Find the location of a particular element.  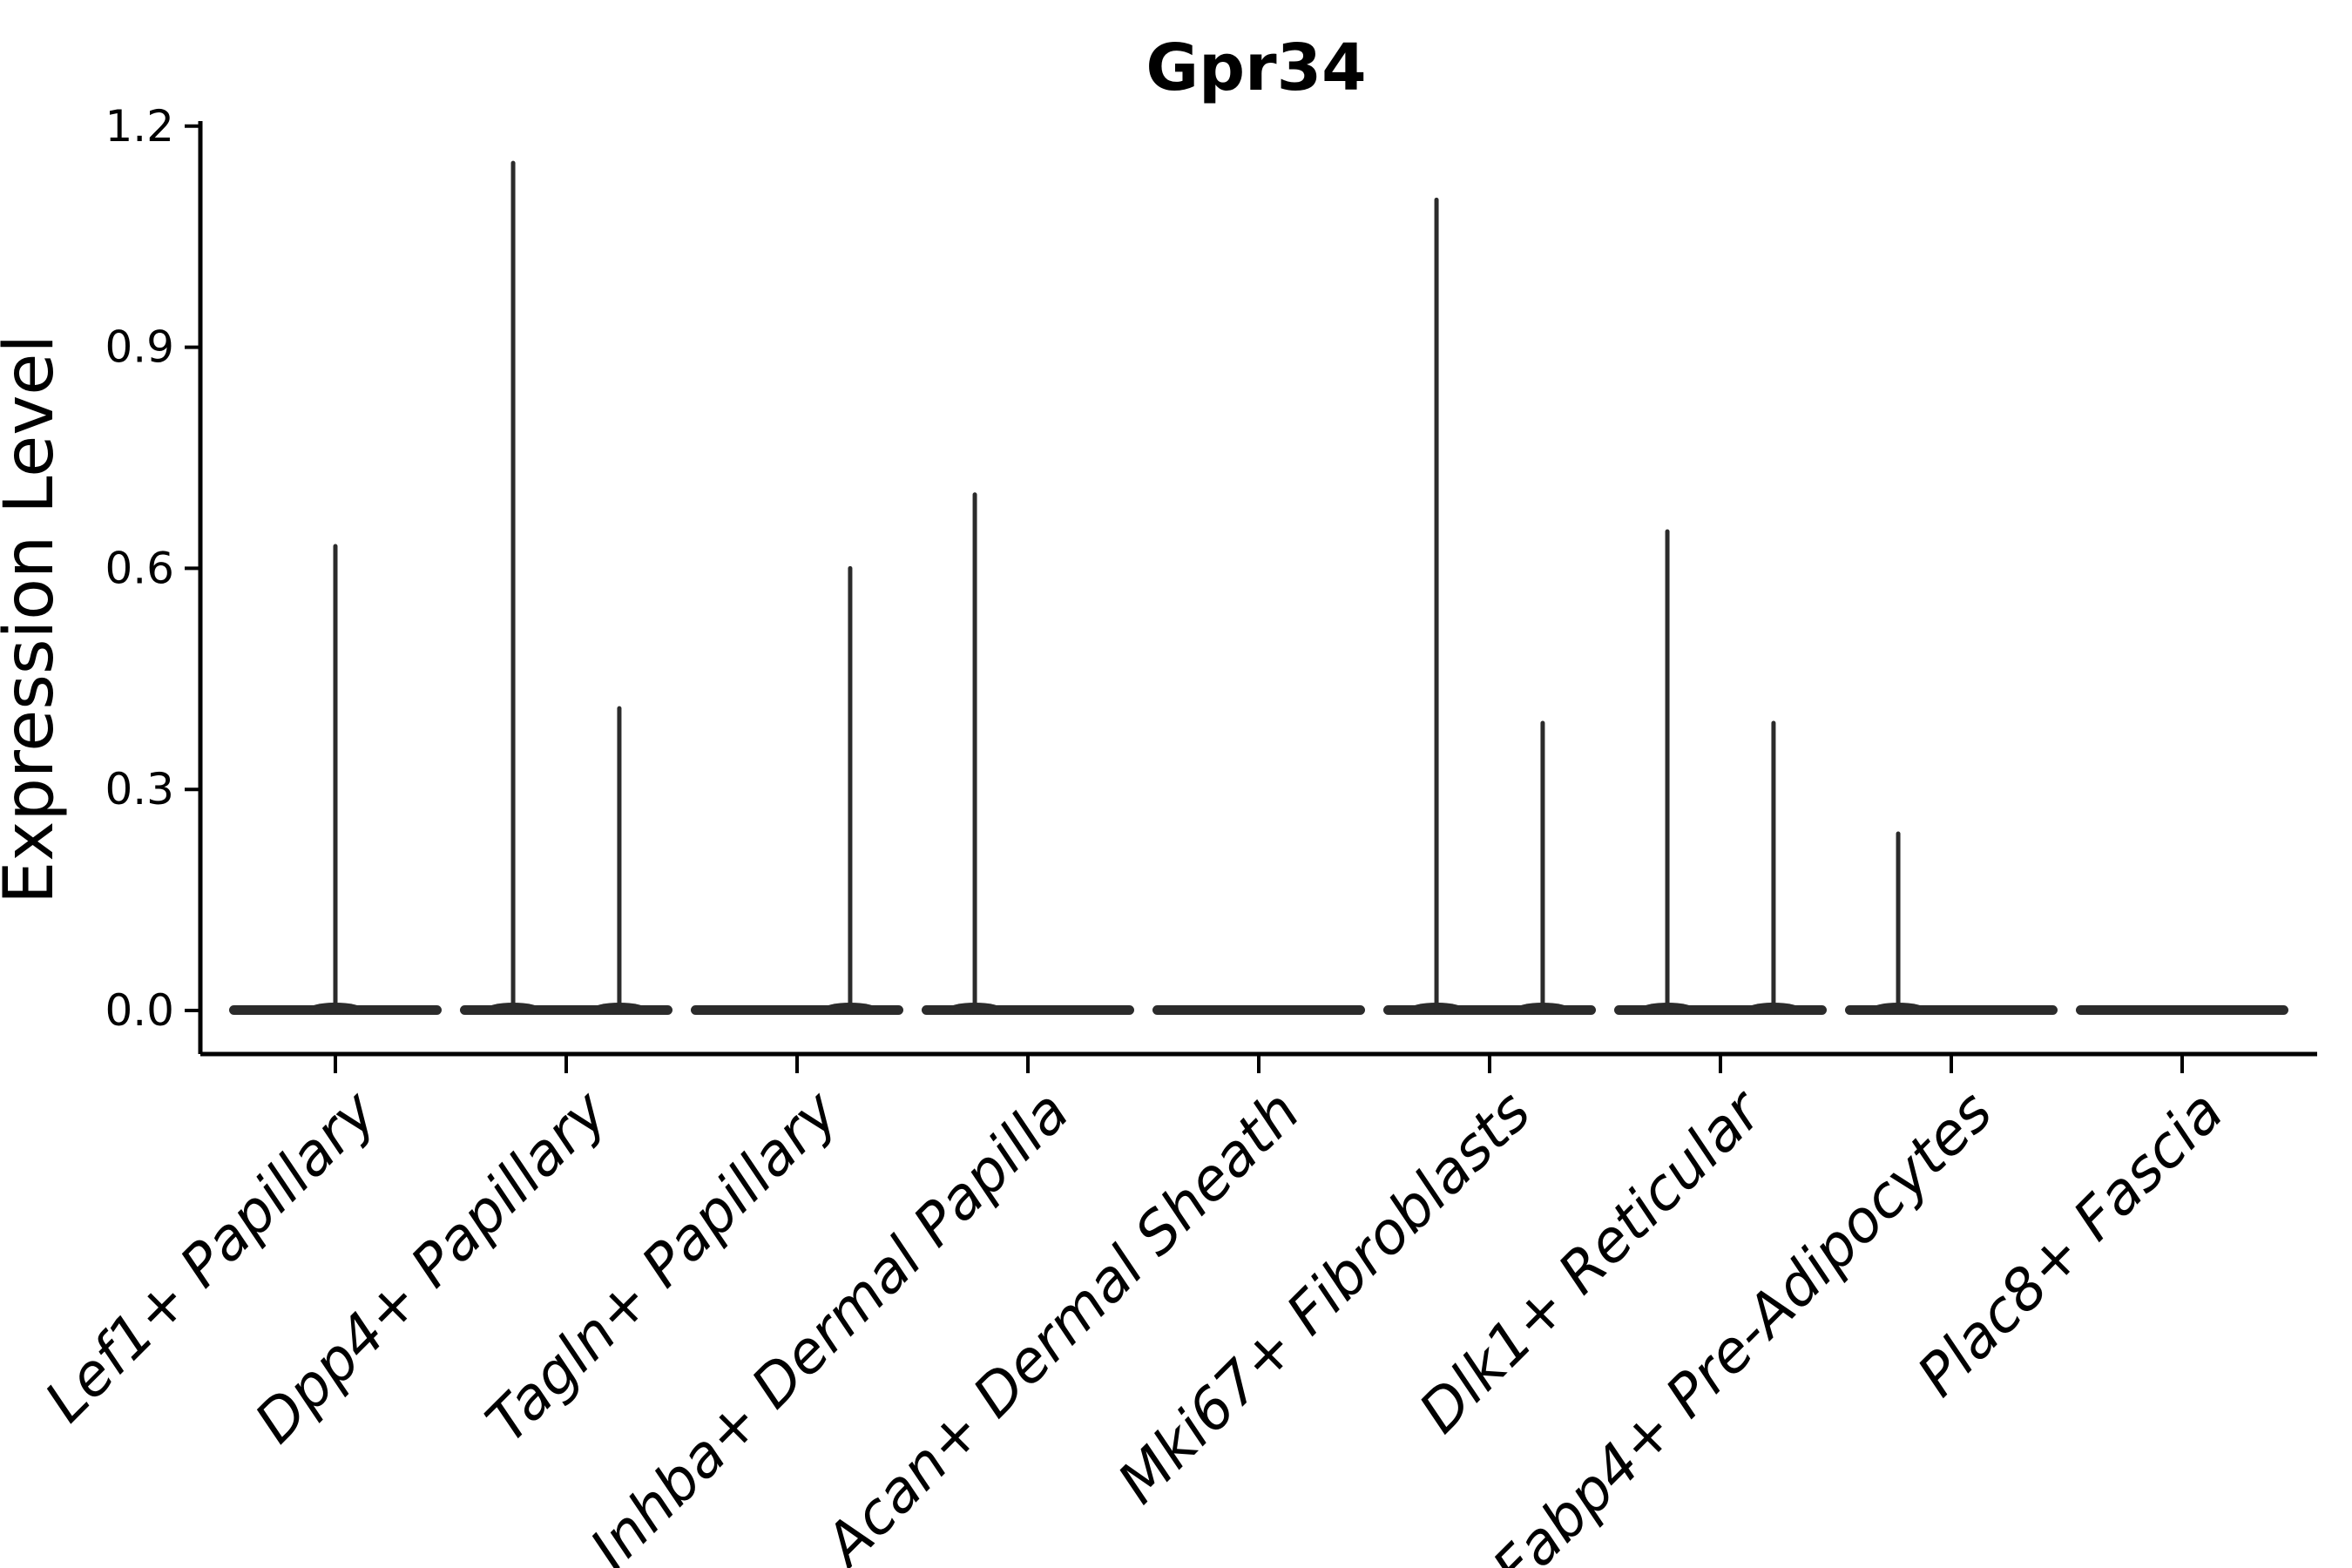

x-tick-label: Mki67+ Fibroblasts is located at coordinates (1324, 1297).